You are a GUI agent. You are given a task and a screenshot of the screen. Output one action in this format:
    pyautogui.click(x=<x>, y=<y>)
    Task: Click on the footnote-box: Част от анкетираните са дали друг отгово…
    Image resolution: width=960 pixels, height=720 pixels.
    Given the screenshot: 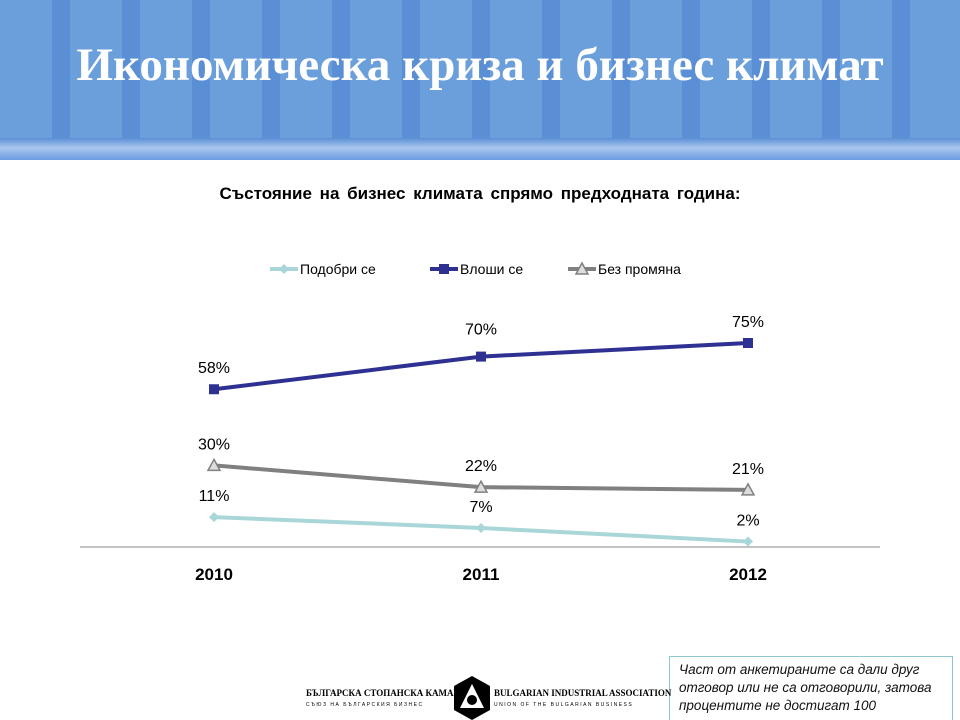 What is the action you would take?
    pyautogui.click(x=811, y=688)
    